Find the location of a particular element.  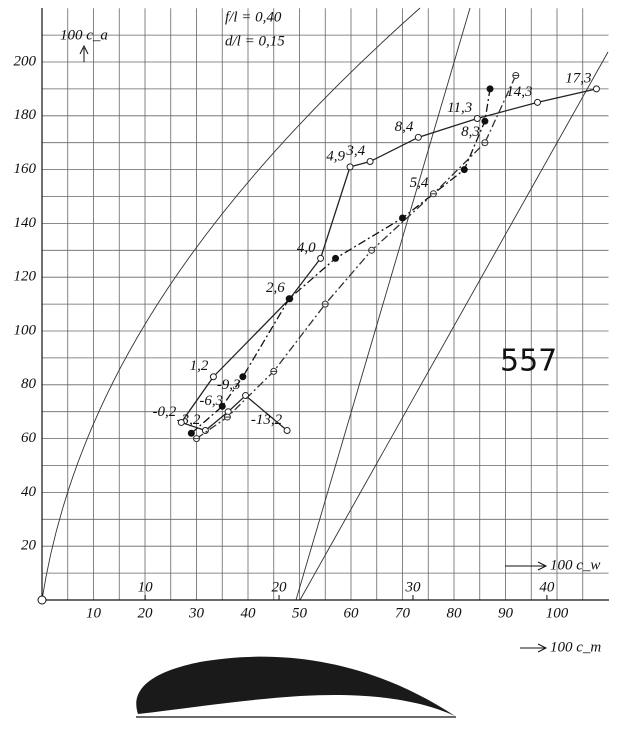

x2-tick-label: 10 is located at coordinates (146, 587).